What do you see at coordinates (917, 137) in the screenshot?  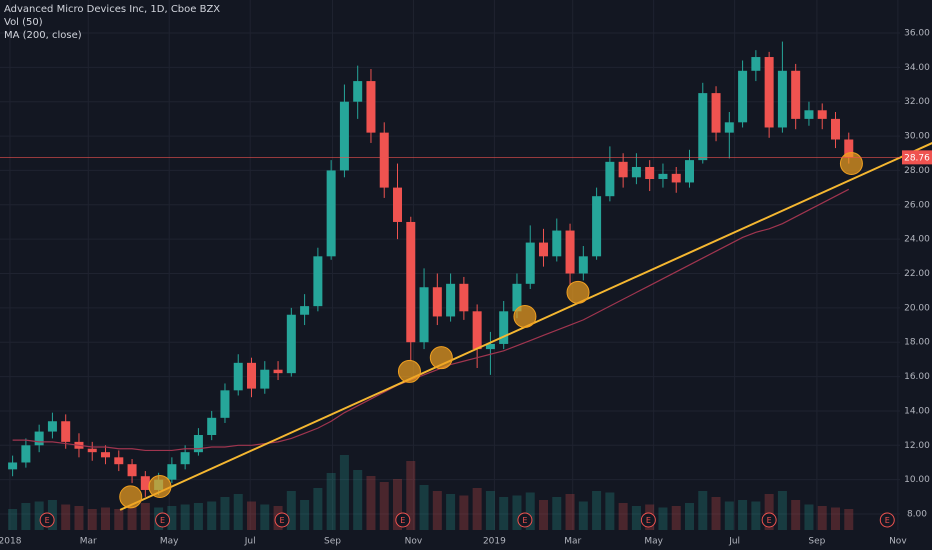 I see `y-tick-label: 30.00` at bounding box center [917, 137].